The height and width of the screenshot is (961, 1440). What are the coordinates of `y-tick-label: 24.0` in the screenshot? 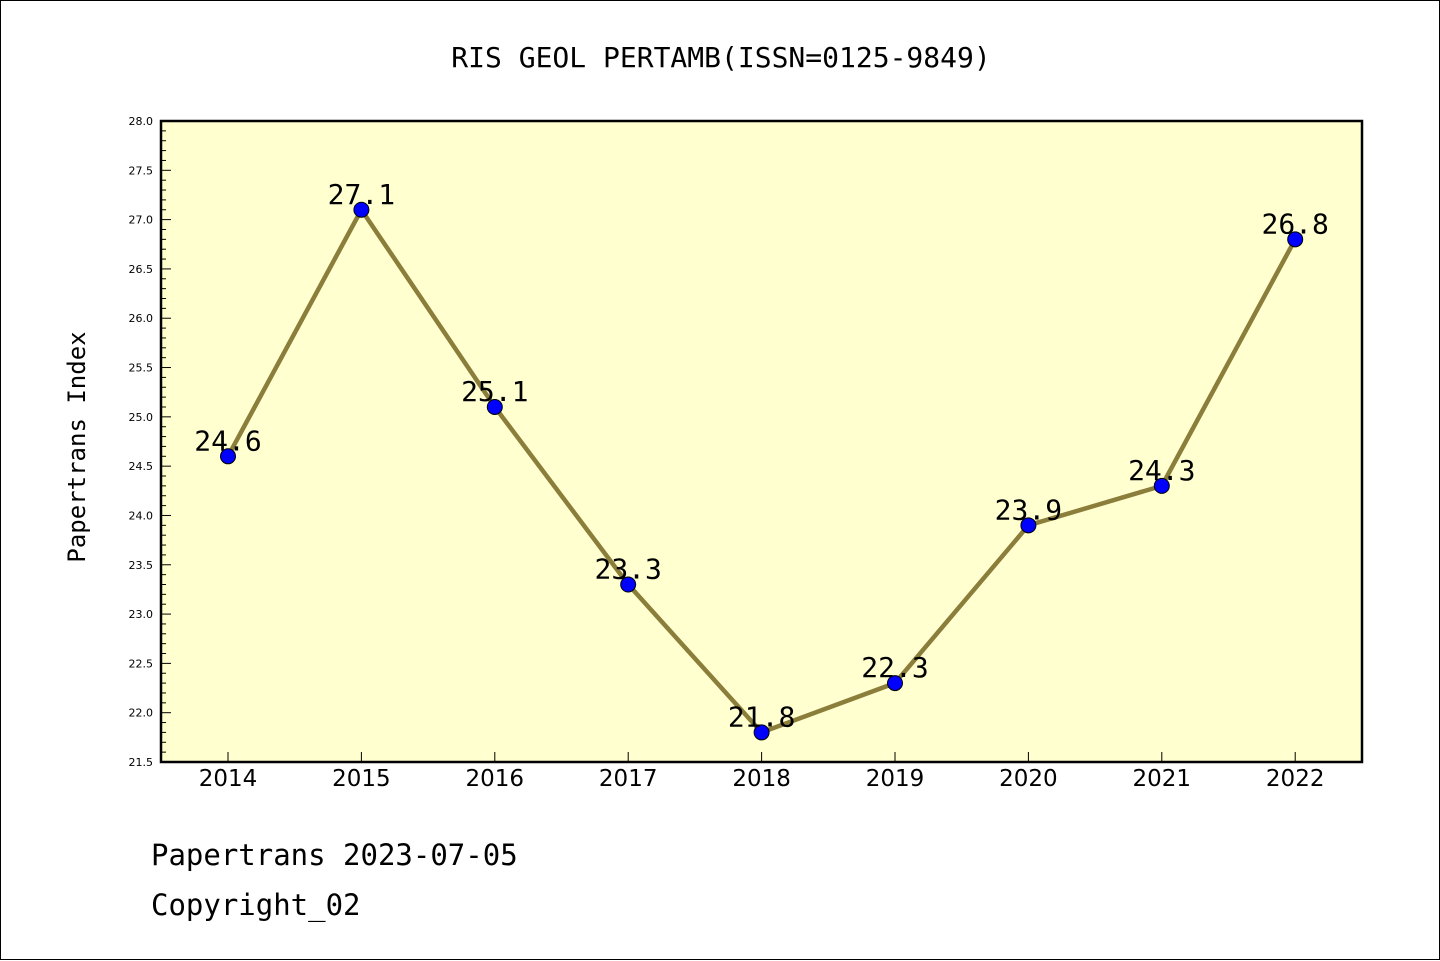 It's located at (141, 515).